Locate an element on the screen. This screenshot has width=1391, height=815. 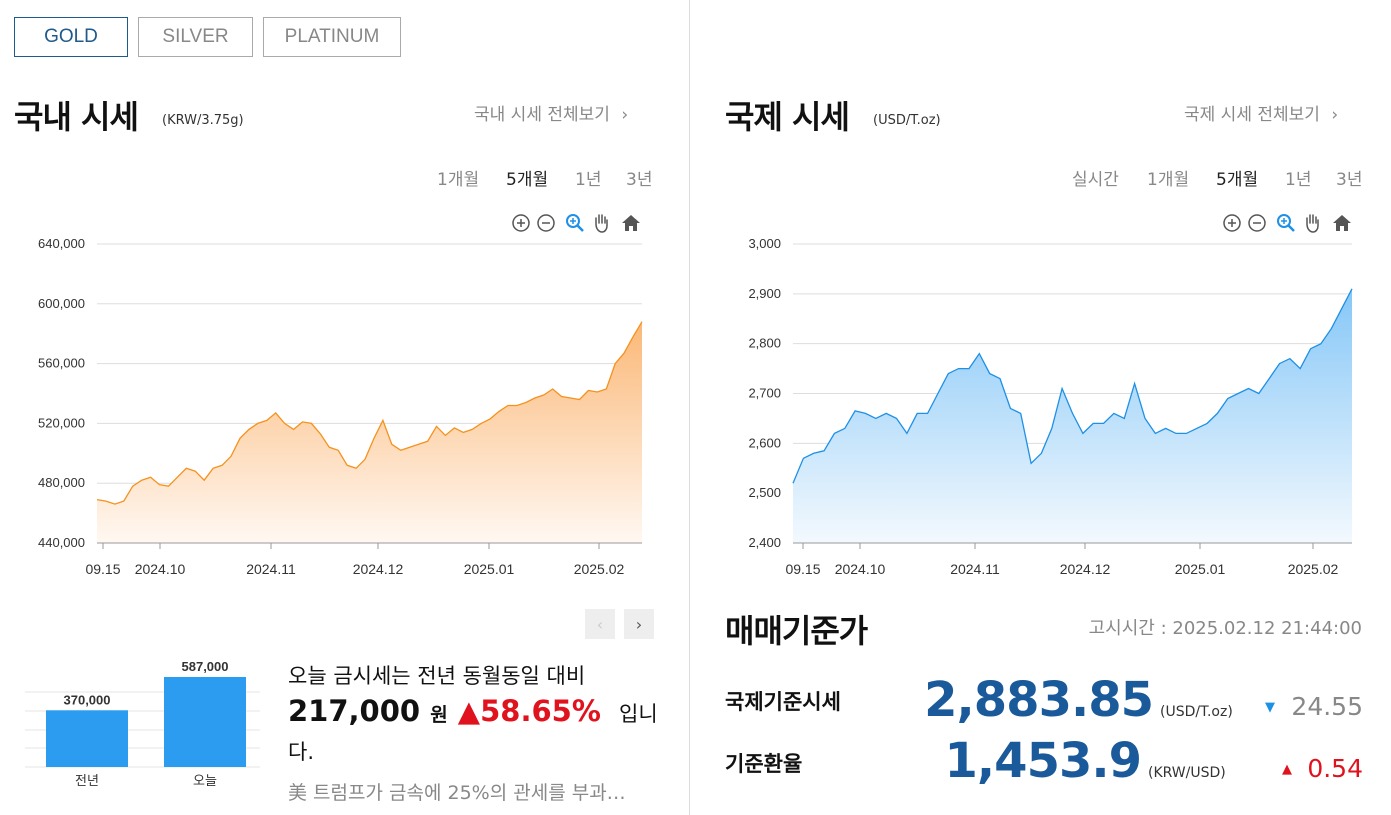
y-tick-label: 2,700 is located at coordinates (764, 393).